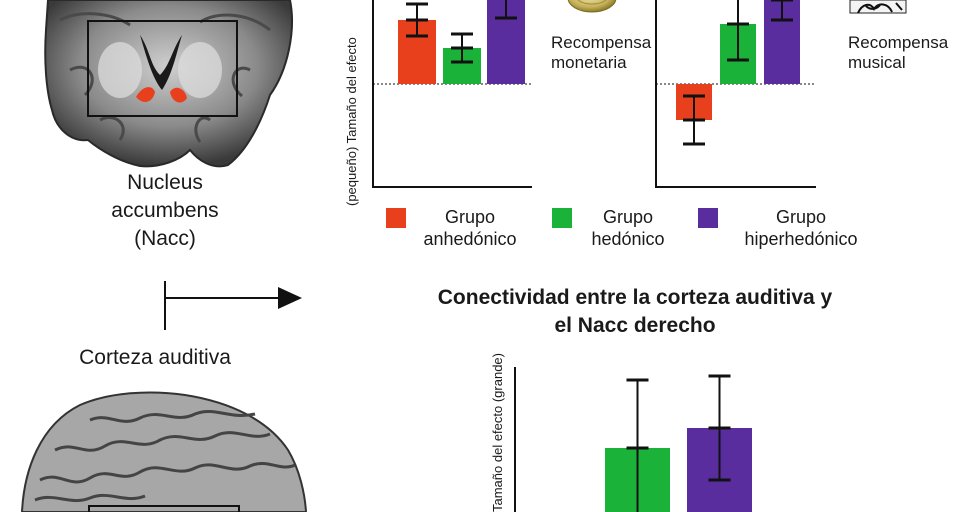 The height and width of the screenshot is (512, 975). I want to click on coronal-brain-slice, so click(168, 84).